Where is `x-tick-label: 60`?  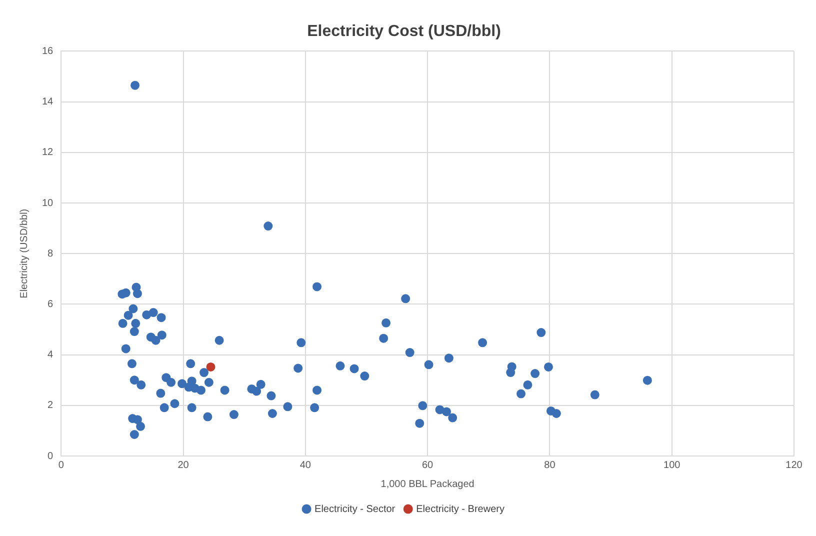 x-tick-label: 60 is located at coordinates (428, 465).